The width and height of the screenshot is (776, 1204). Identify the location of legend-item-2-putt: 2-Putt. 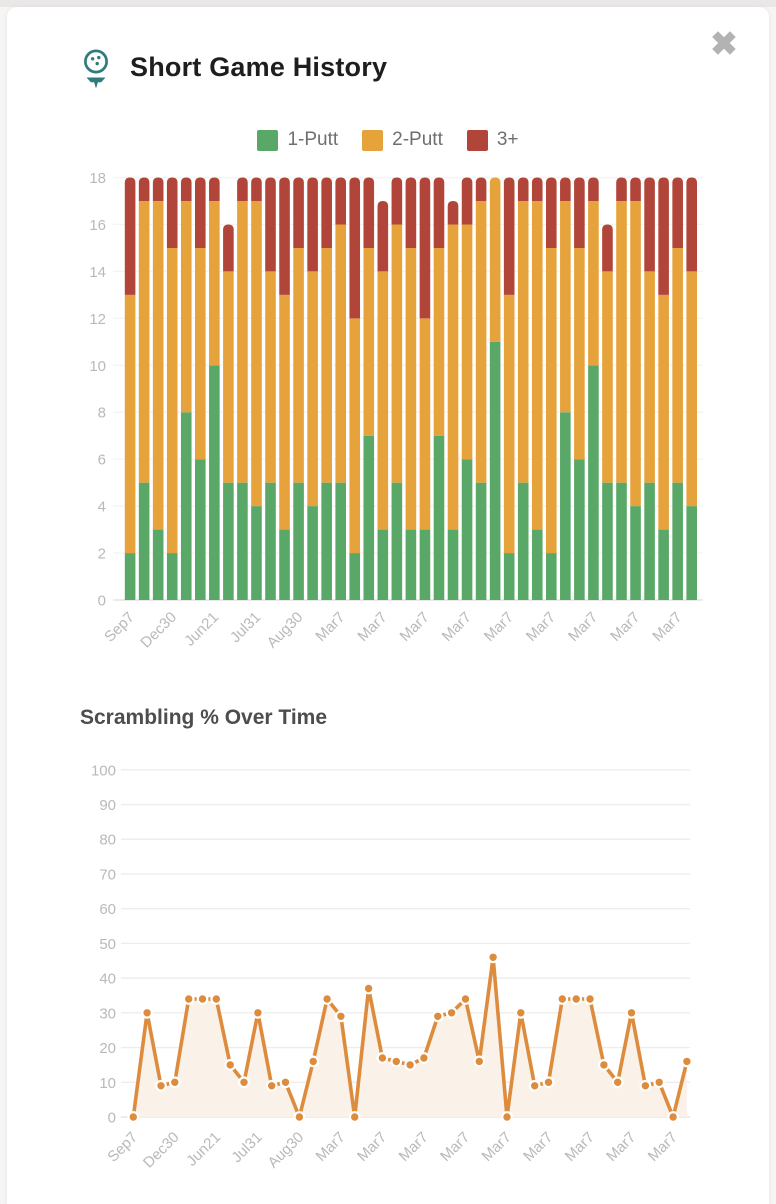
(402, 140).